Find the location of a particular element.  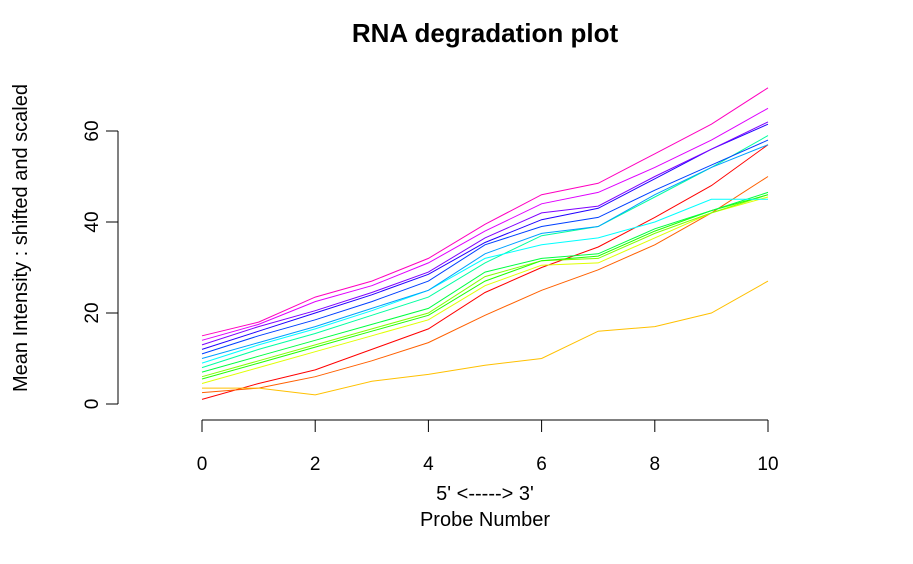

x-tick-label: 0 is located at coordinates (202, 464).